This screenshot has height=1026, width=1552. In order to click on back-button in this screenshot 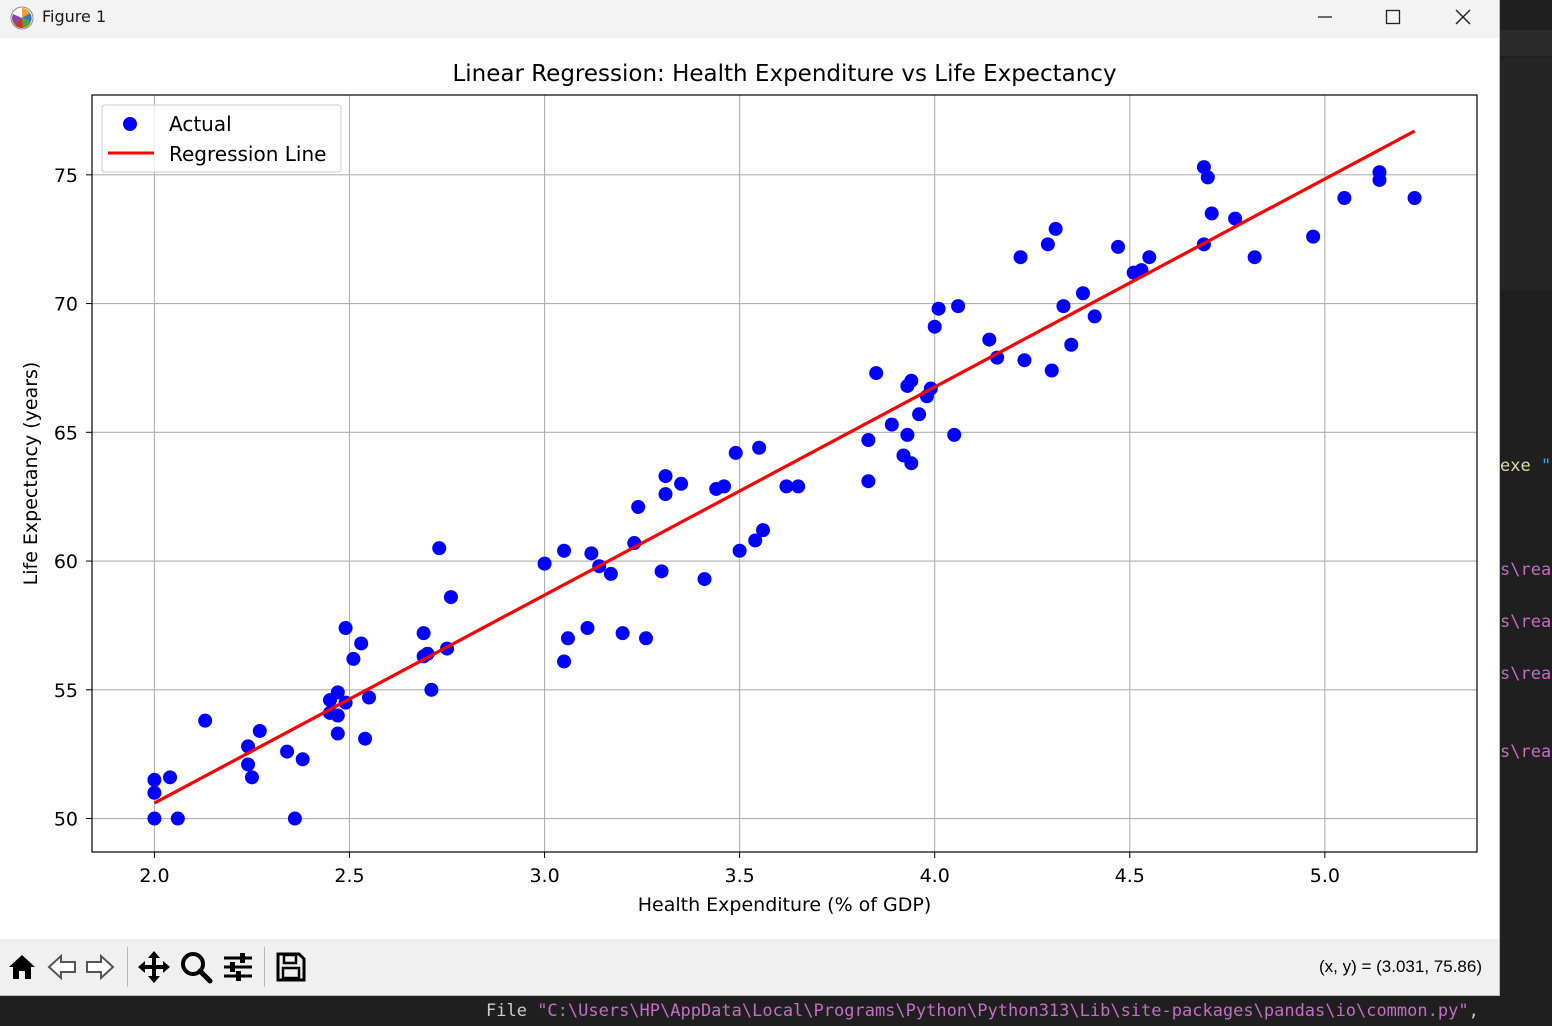, I will do `click(62, 967)`.